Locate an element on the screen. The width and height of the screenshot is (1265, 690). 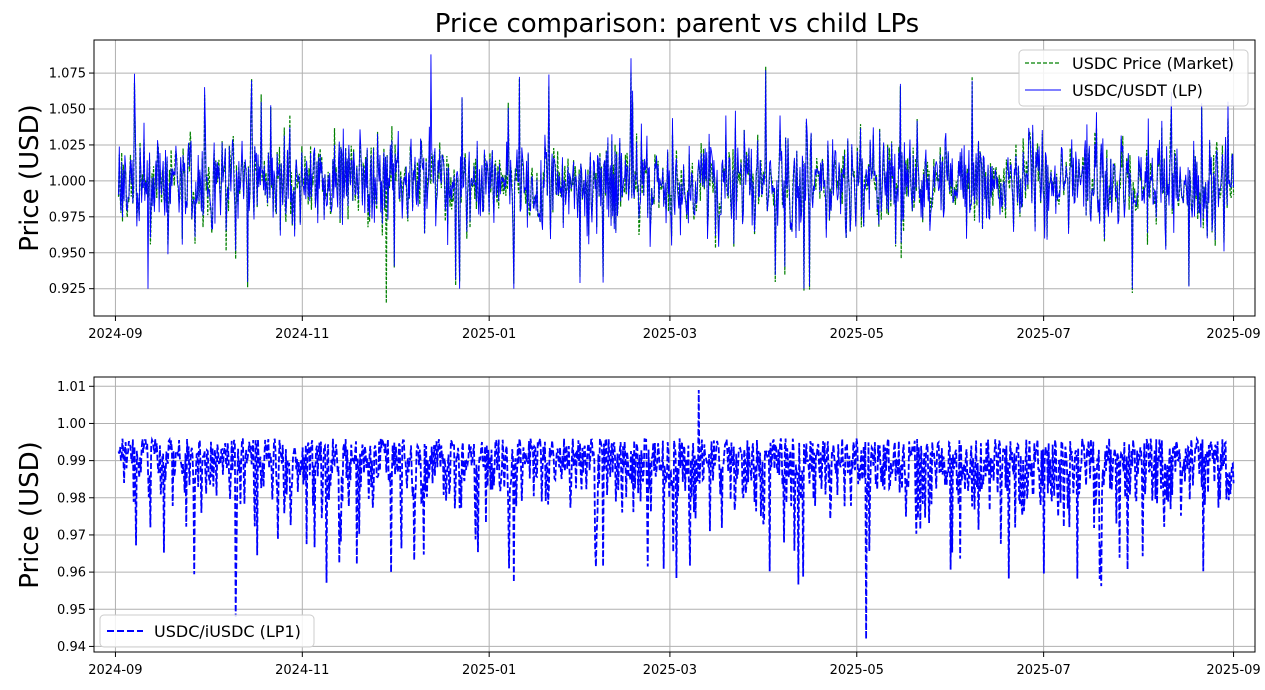
bottom-x-tick-label: 2025-07 is located at coordinates (1043, 670).